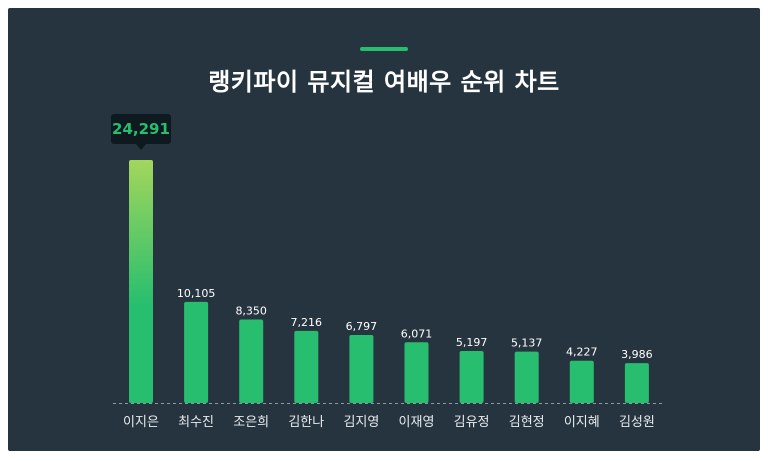  Describe the element at coordinates (637, 354) in the screenshot. I see `bar-value-label: 3,986` at that location.